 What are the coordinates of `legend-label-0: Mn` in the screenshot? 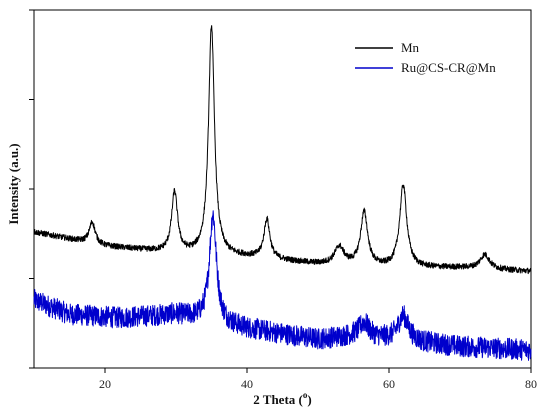 It's located at (410, 47).